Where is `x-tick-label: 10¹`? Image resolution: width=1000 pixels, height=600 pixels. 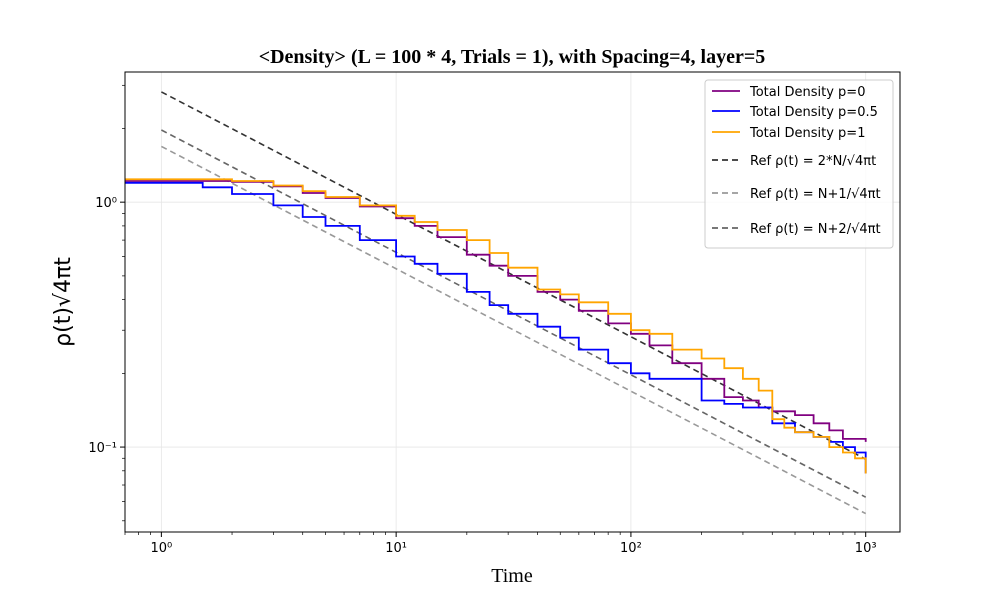
x-tick-label: 10¹ is located at coordinates (396, 548).